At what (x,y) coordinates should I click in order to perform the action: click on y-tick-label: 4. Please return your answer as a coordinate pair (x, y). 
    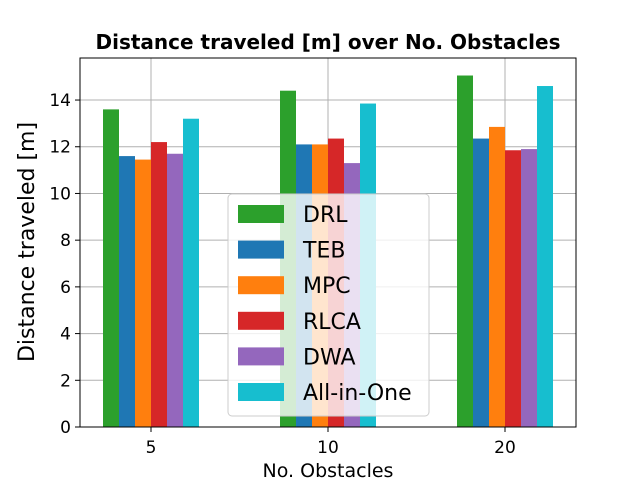
    Looking at the image, I should click on (65, 335).